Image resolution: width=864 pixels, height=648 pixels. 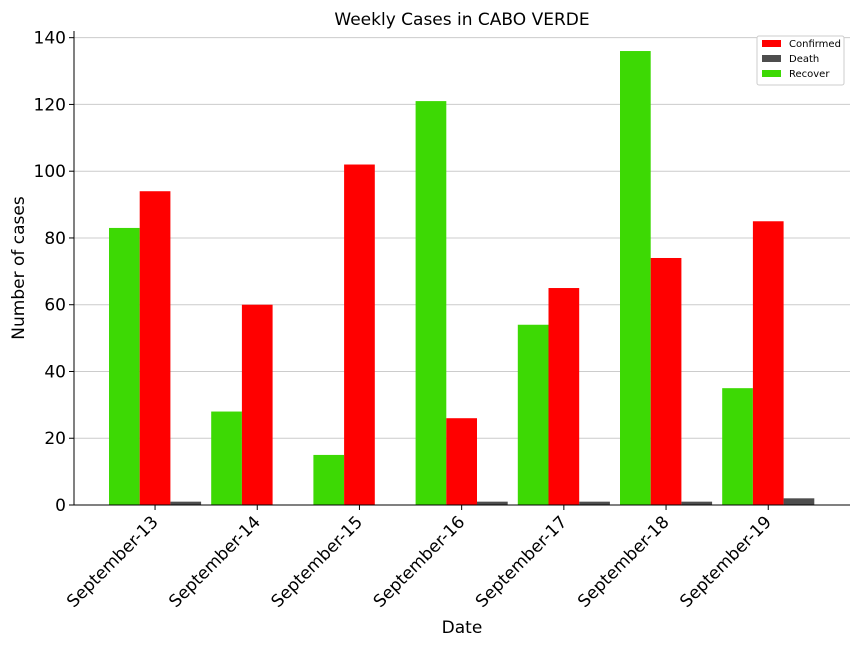 I want to click on y-axis-label: Number of cases, so click(x=19, y=268).